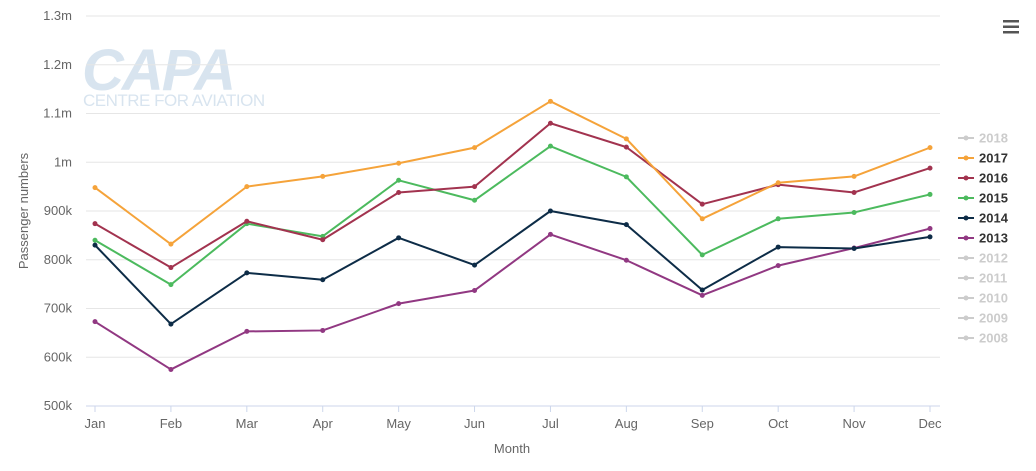 This screenshot has width=1036, height=471. Describe the element at coordinates (983, 138) in the screenshot. I see `legend-item-2018: 2018` at that location.